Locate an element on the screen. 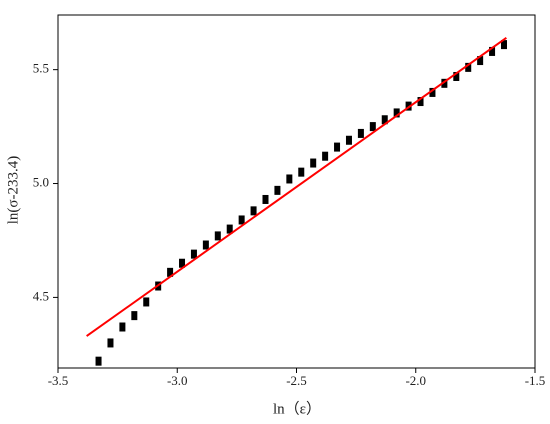 This screenshot has width=550, height=424. y-axis-title: ln(σ-233.4) is located at coordinates (13, 190).